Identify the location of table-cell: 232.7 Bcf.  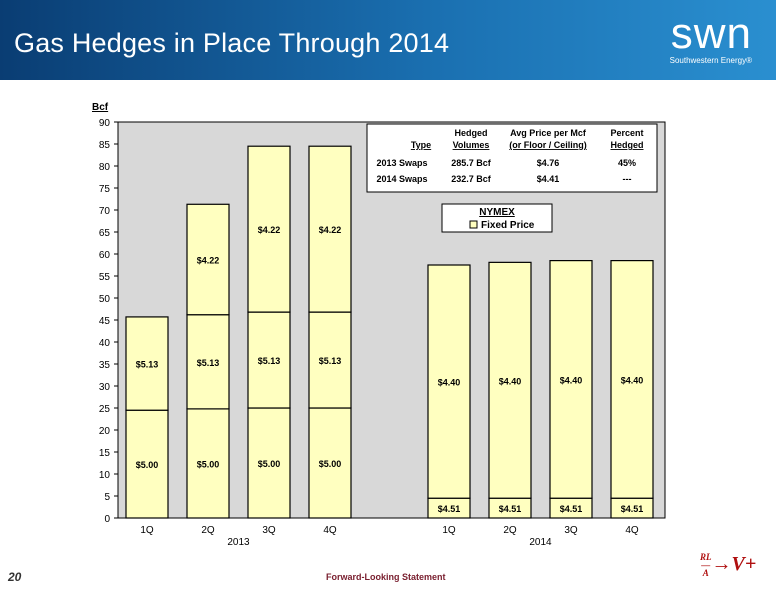
(471, 179).